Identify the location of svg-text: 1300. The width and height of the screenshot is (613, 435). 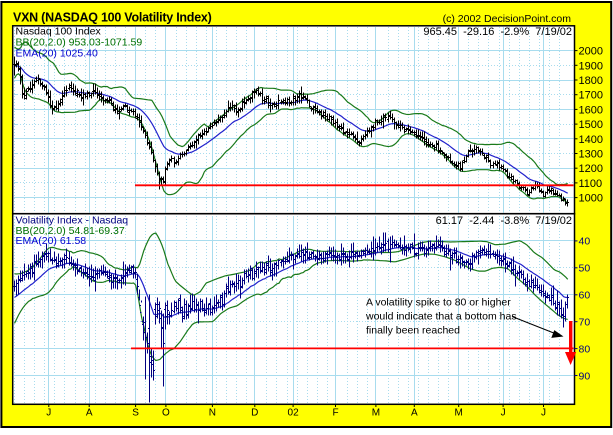
(591, 155).